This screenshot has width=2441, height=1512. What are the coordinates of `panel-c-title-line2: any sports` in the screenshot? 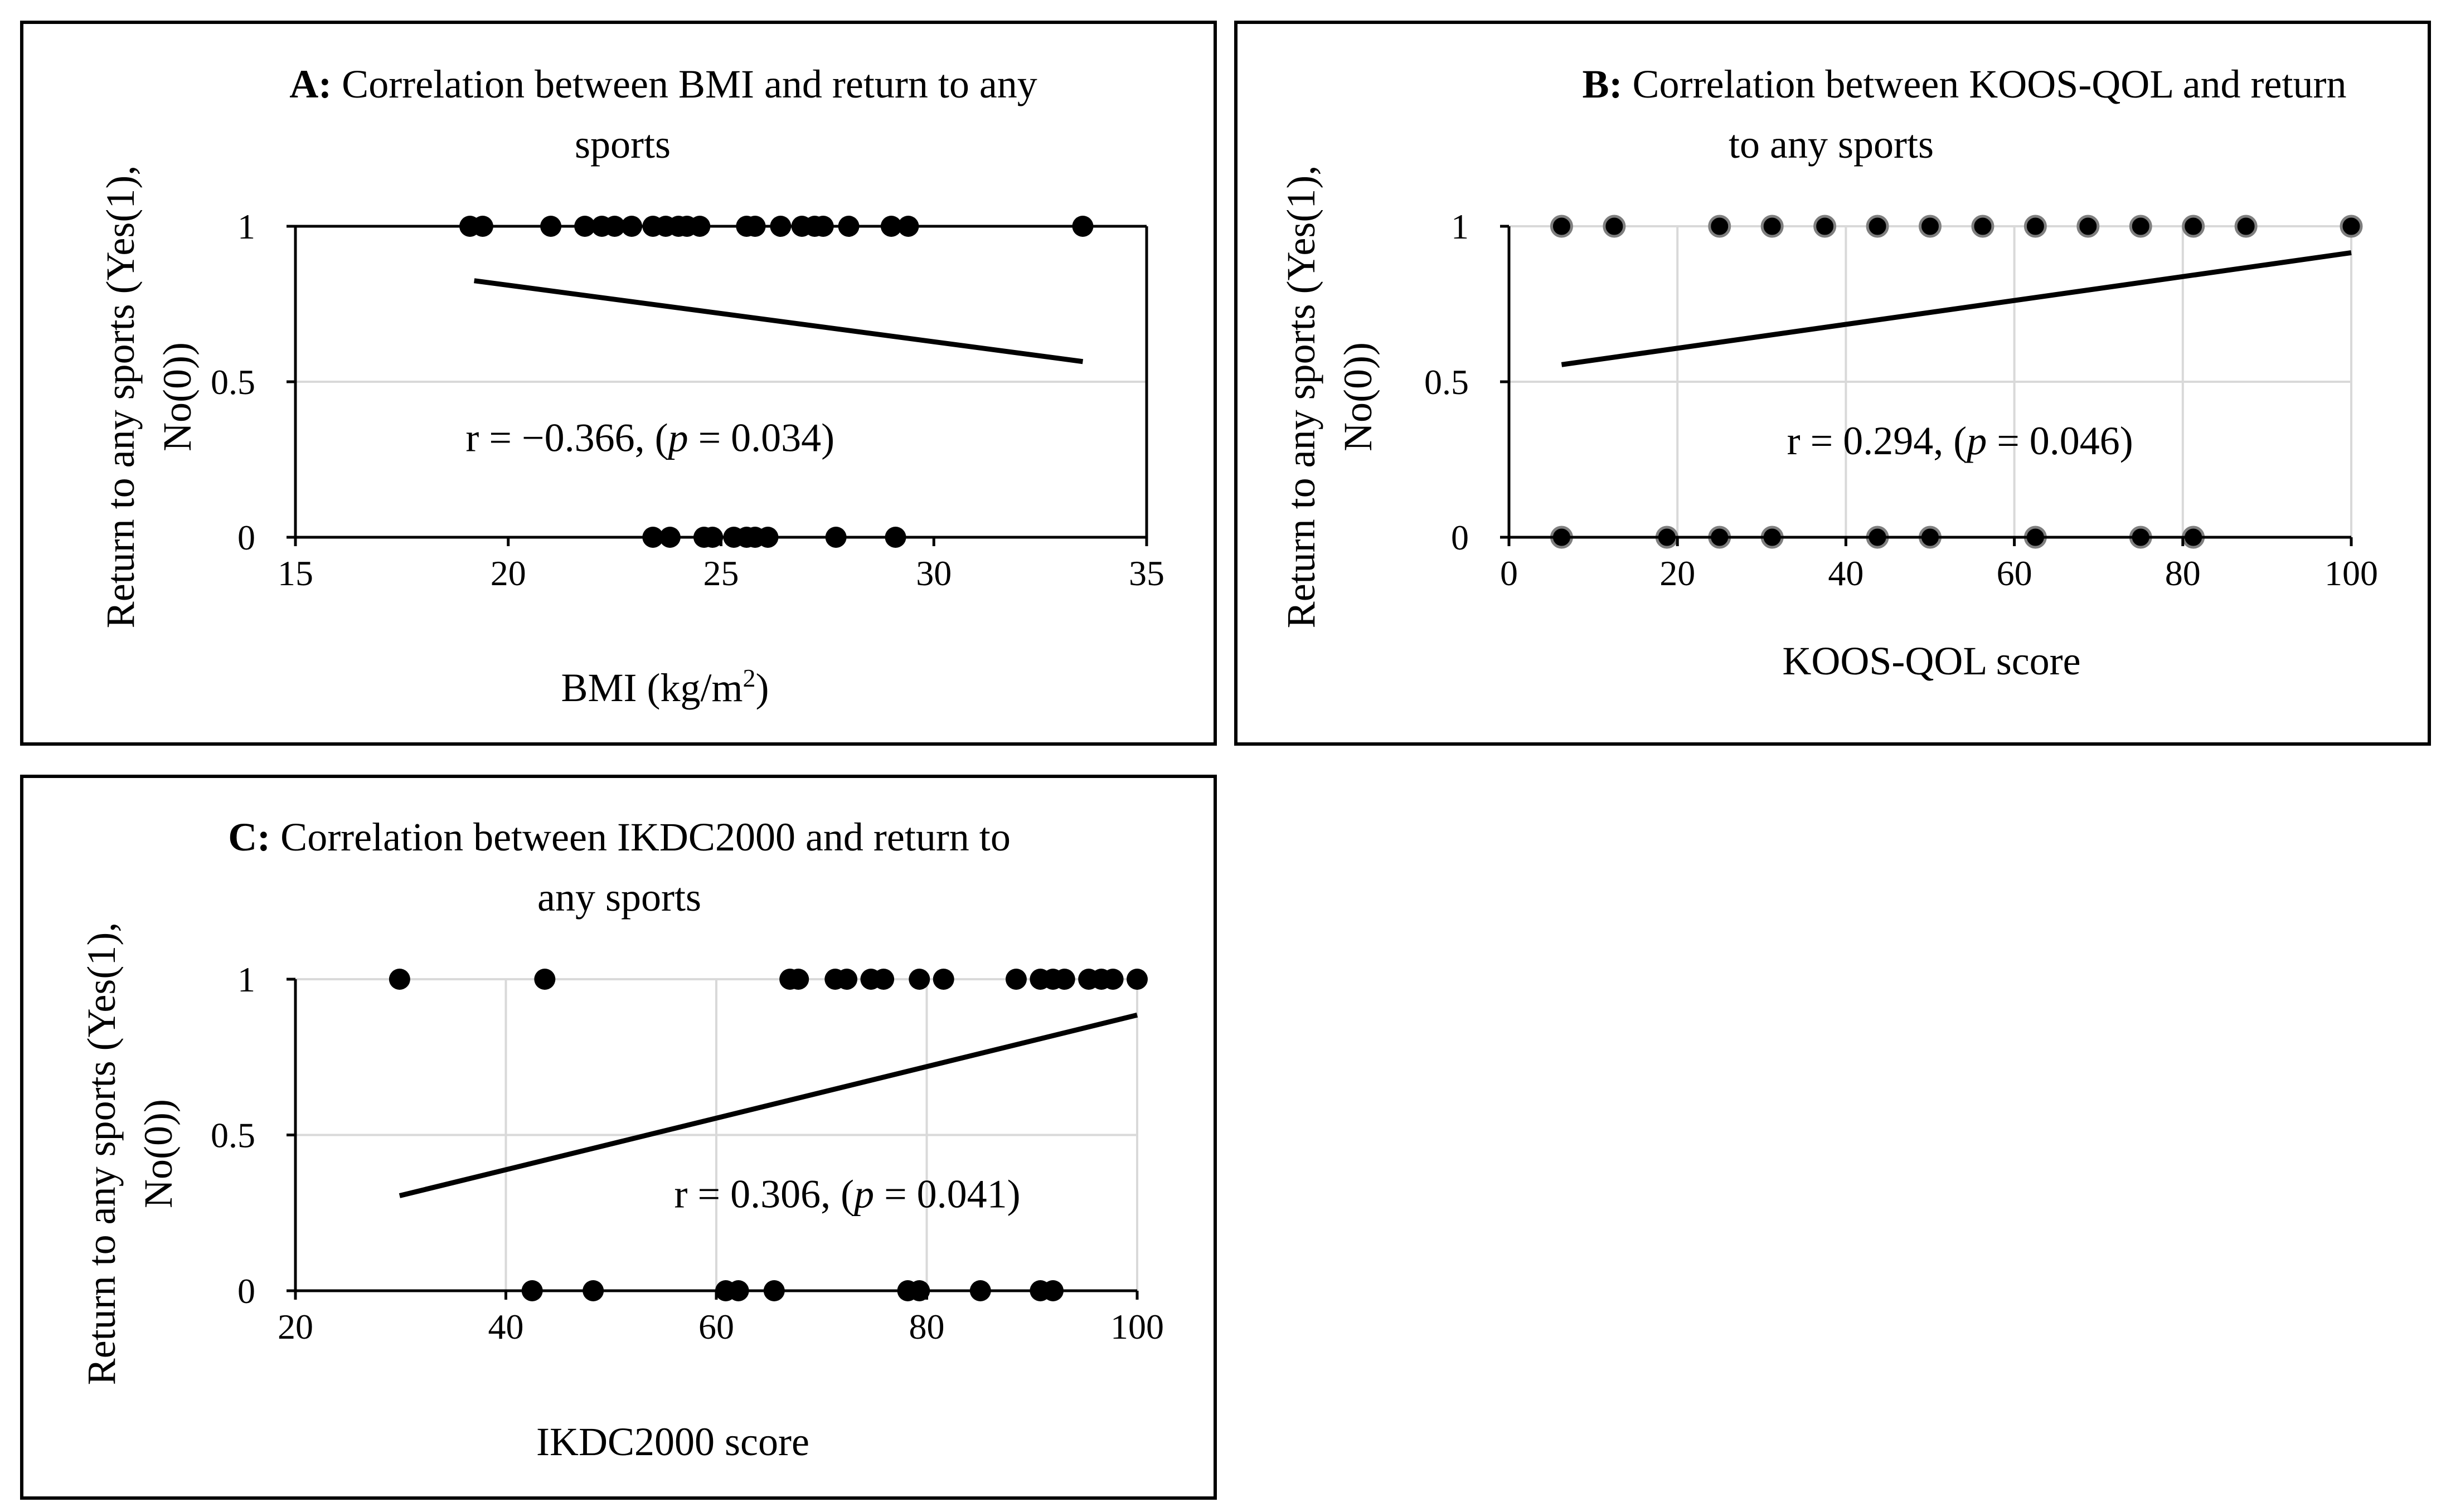 It's located at (619, 897).